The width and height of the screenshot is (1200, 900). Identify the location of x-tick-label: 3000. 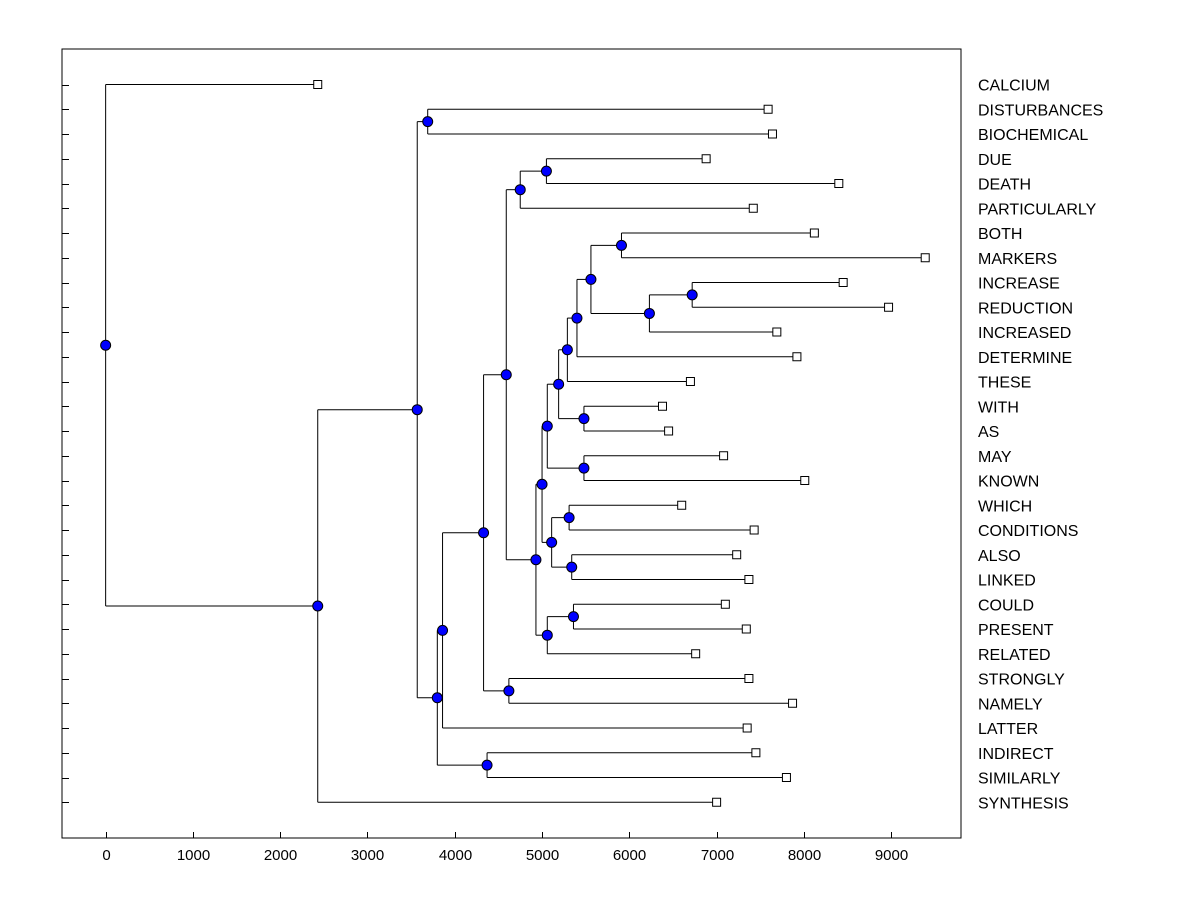
(367, 855).